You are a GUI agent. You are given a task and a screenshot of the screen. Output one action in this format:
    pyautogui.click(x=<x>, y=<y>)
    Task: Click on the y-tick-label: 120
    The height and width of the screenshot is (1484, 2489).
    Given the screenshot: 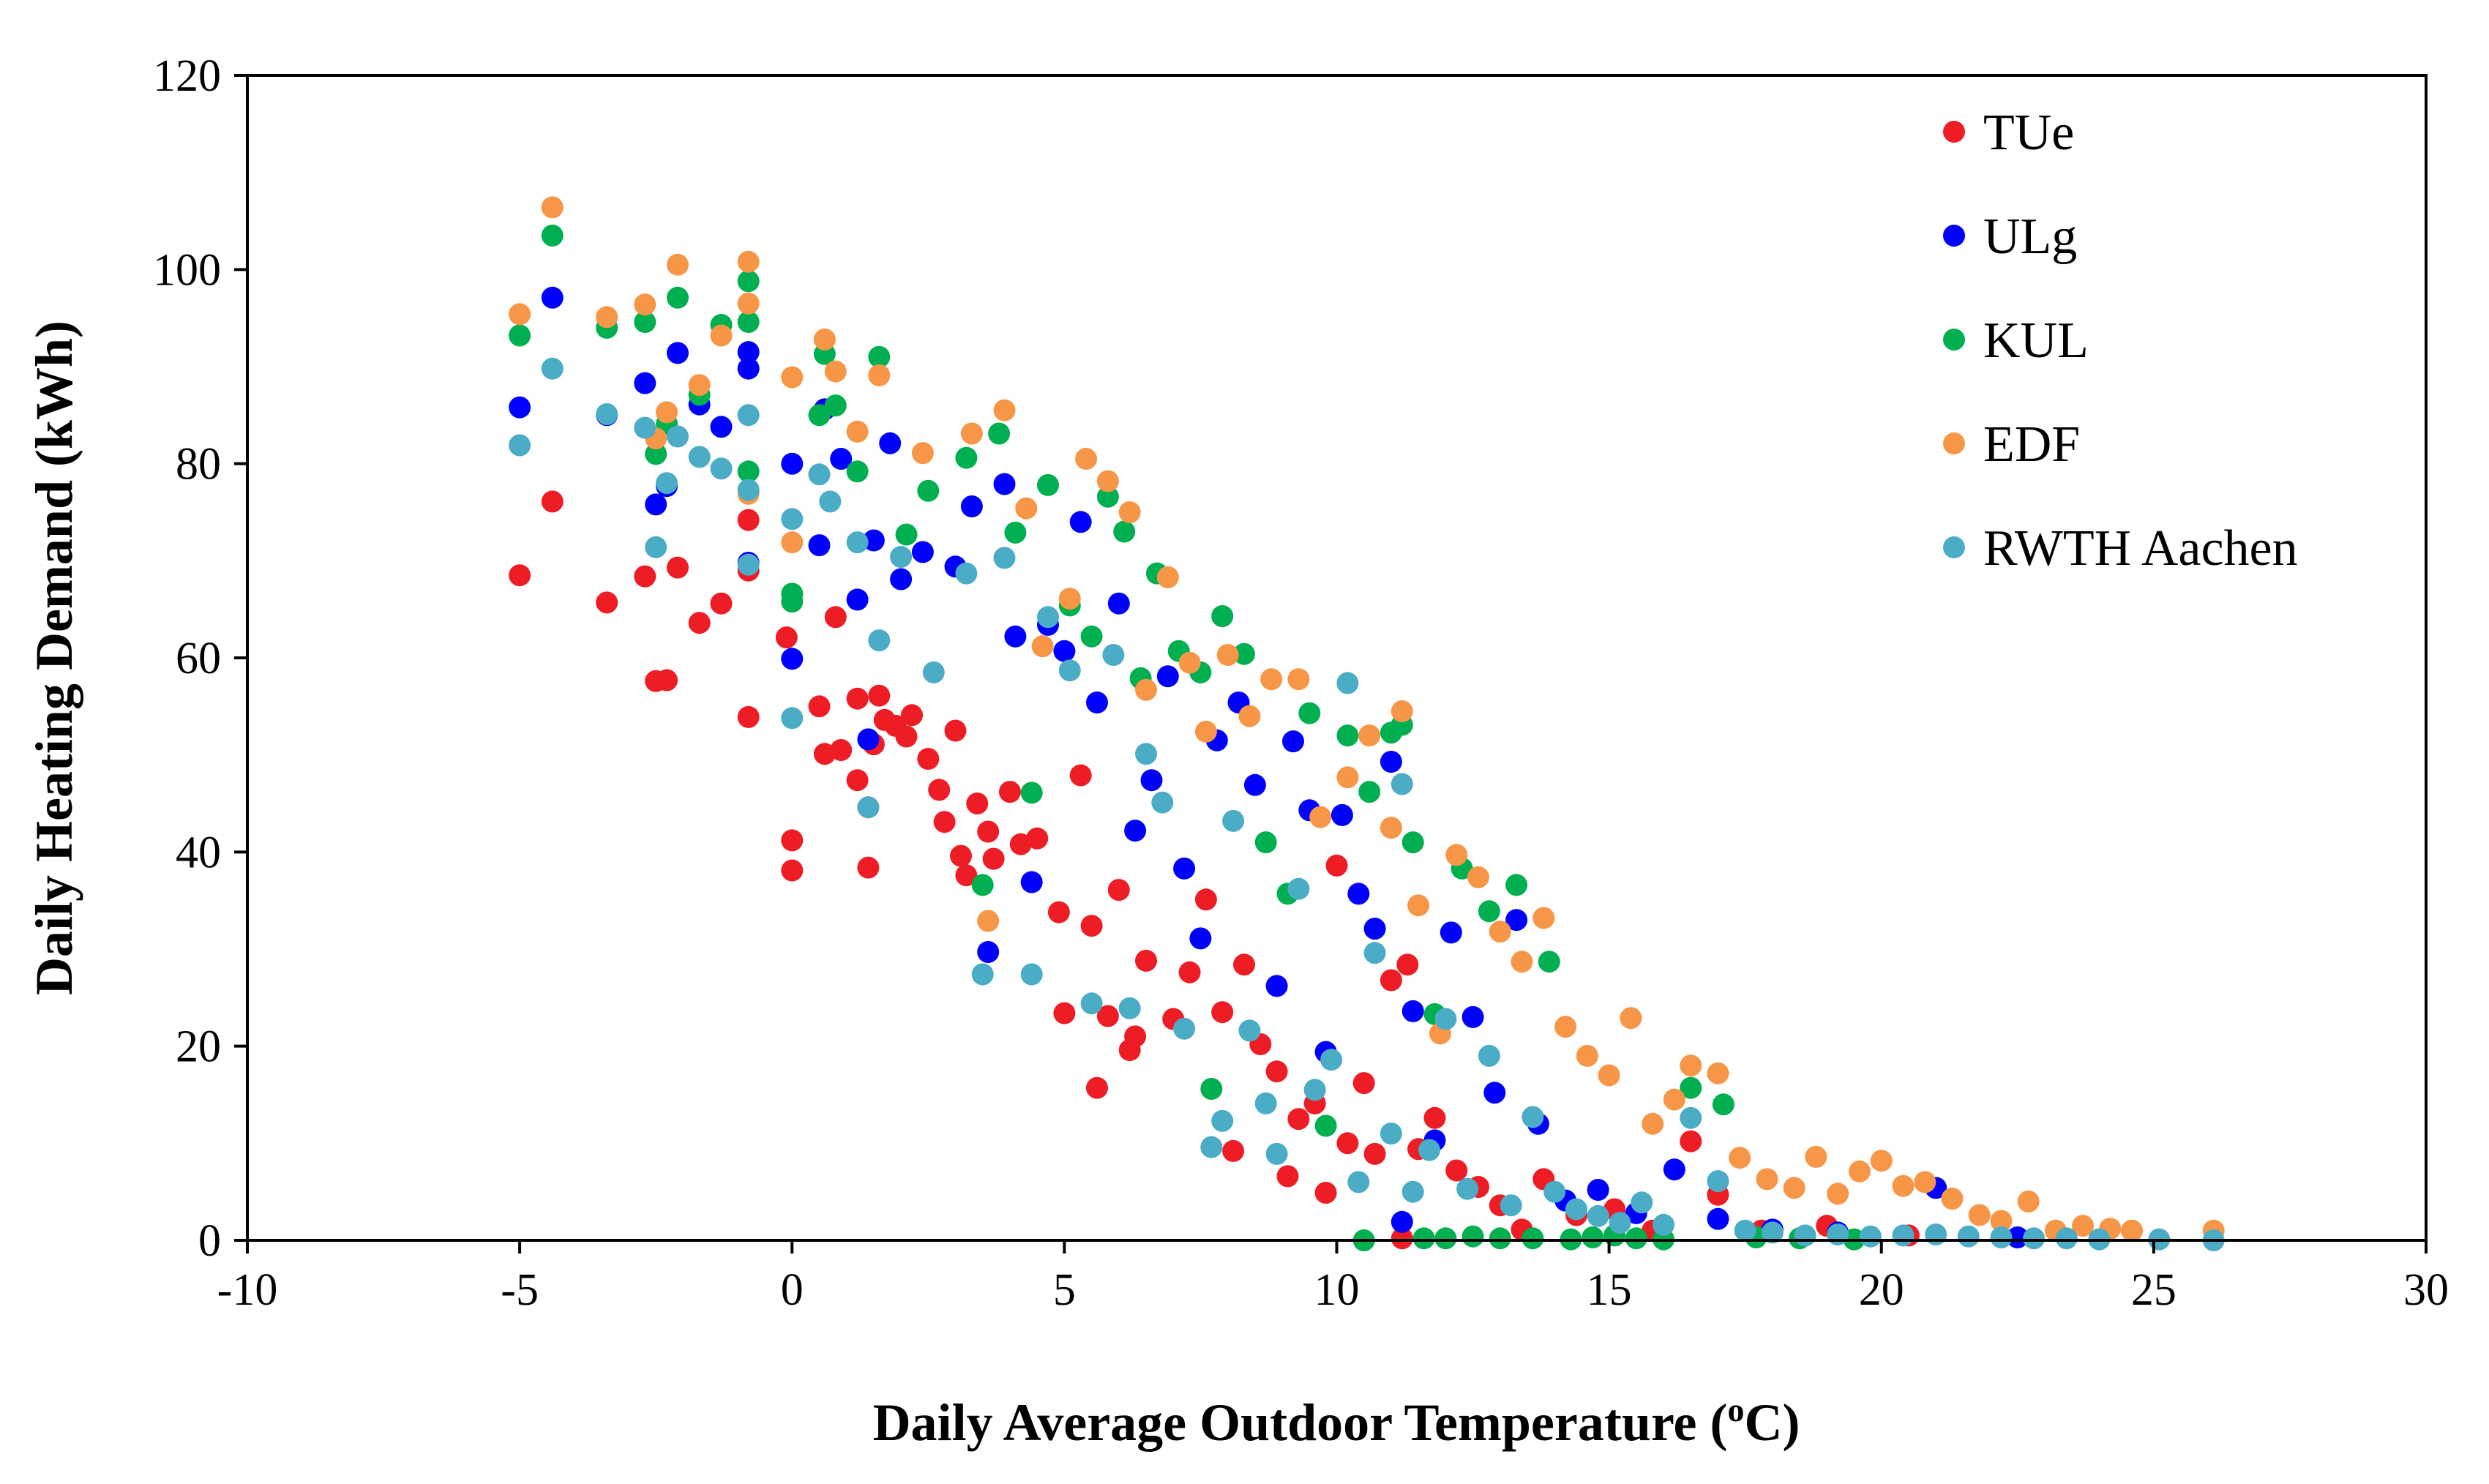 What is the action you would take?
    pyautogui.click(x=187, y=76)
    